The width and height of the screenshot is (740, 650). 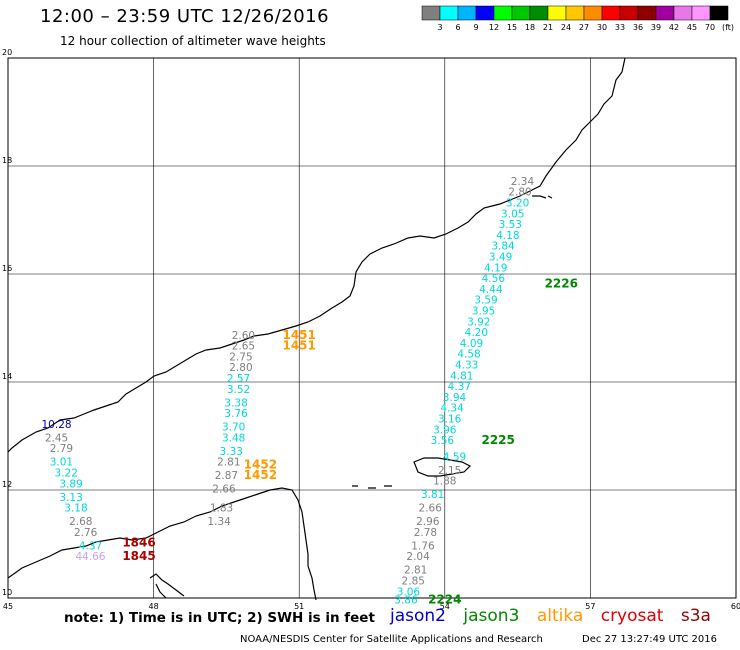 I want to click on scale-label: 9, so click(x=475, y=27).